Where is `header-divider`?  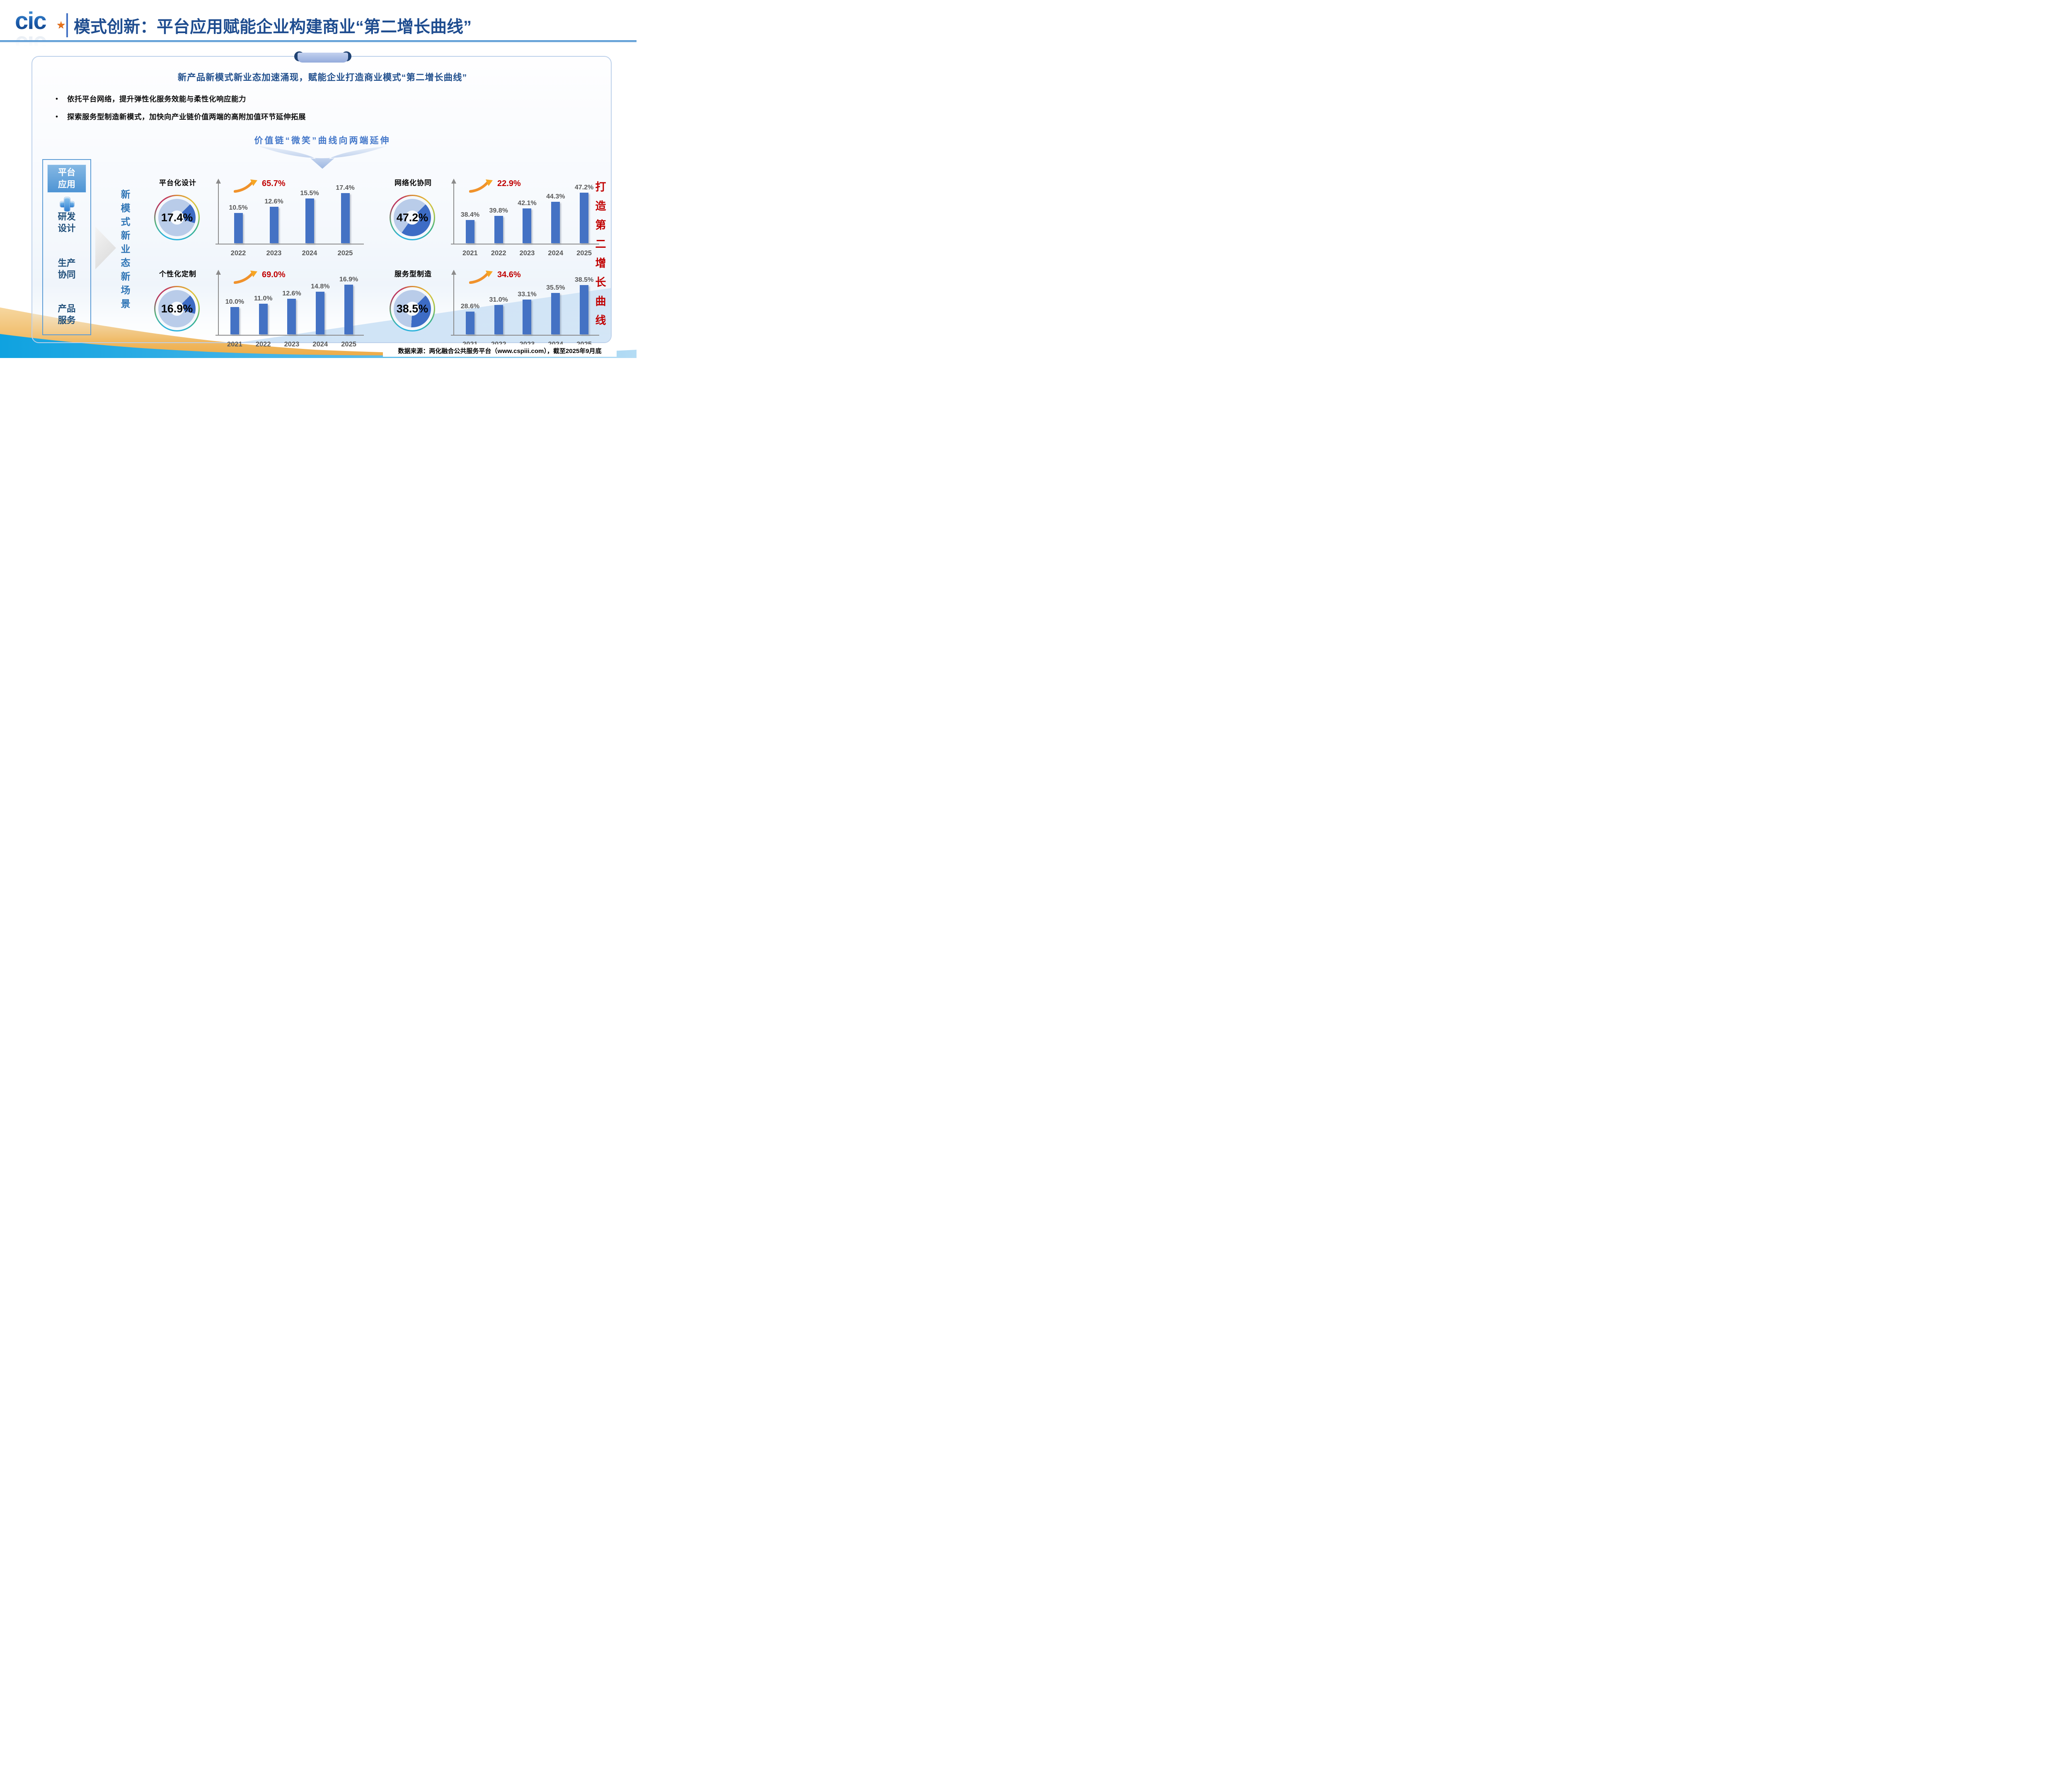 header-divider is located at coordinates (67, 25).